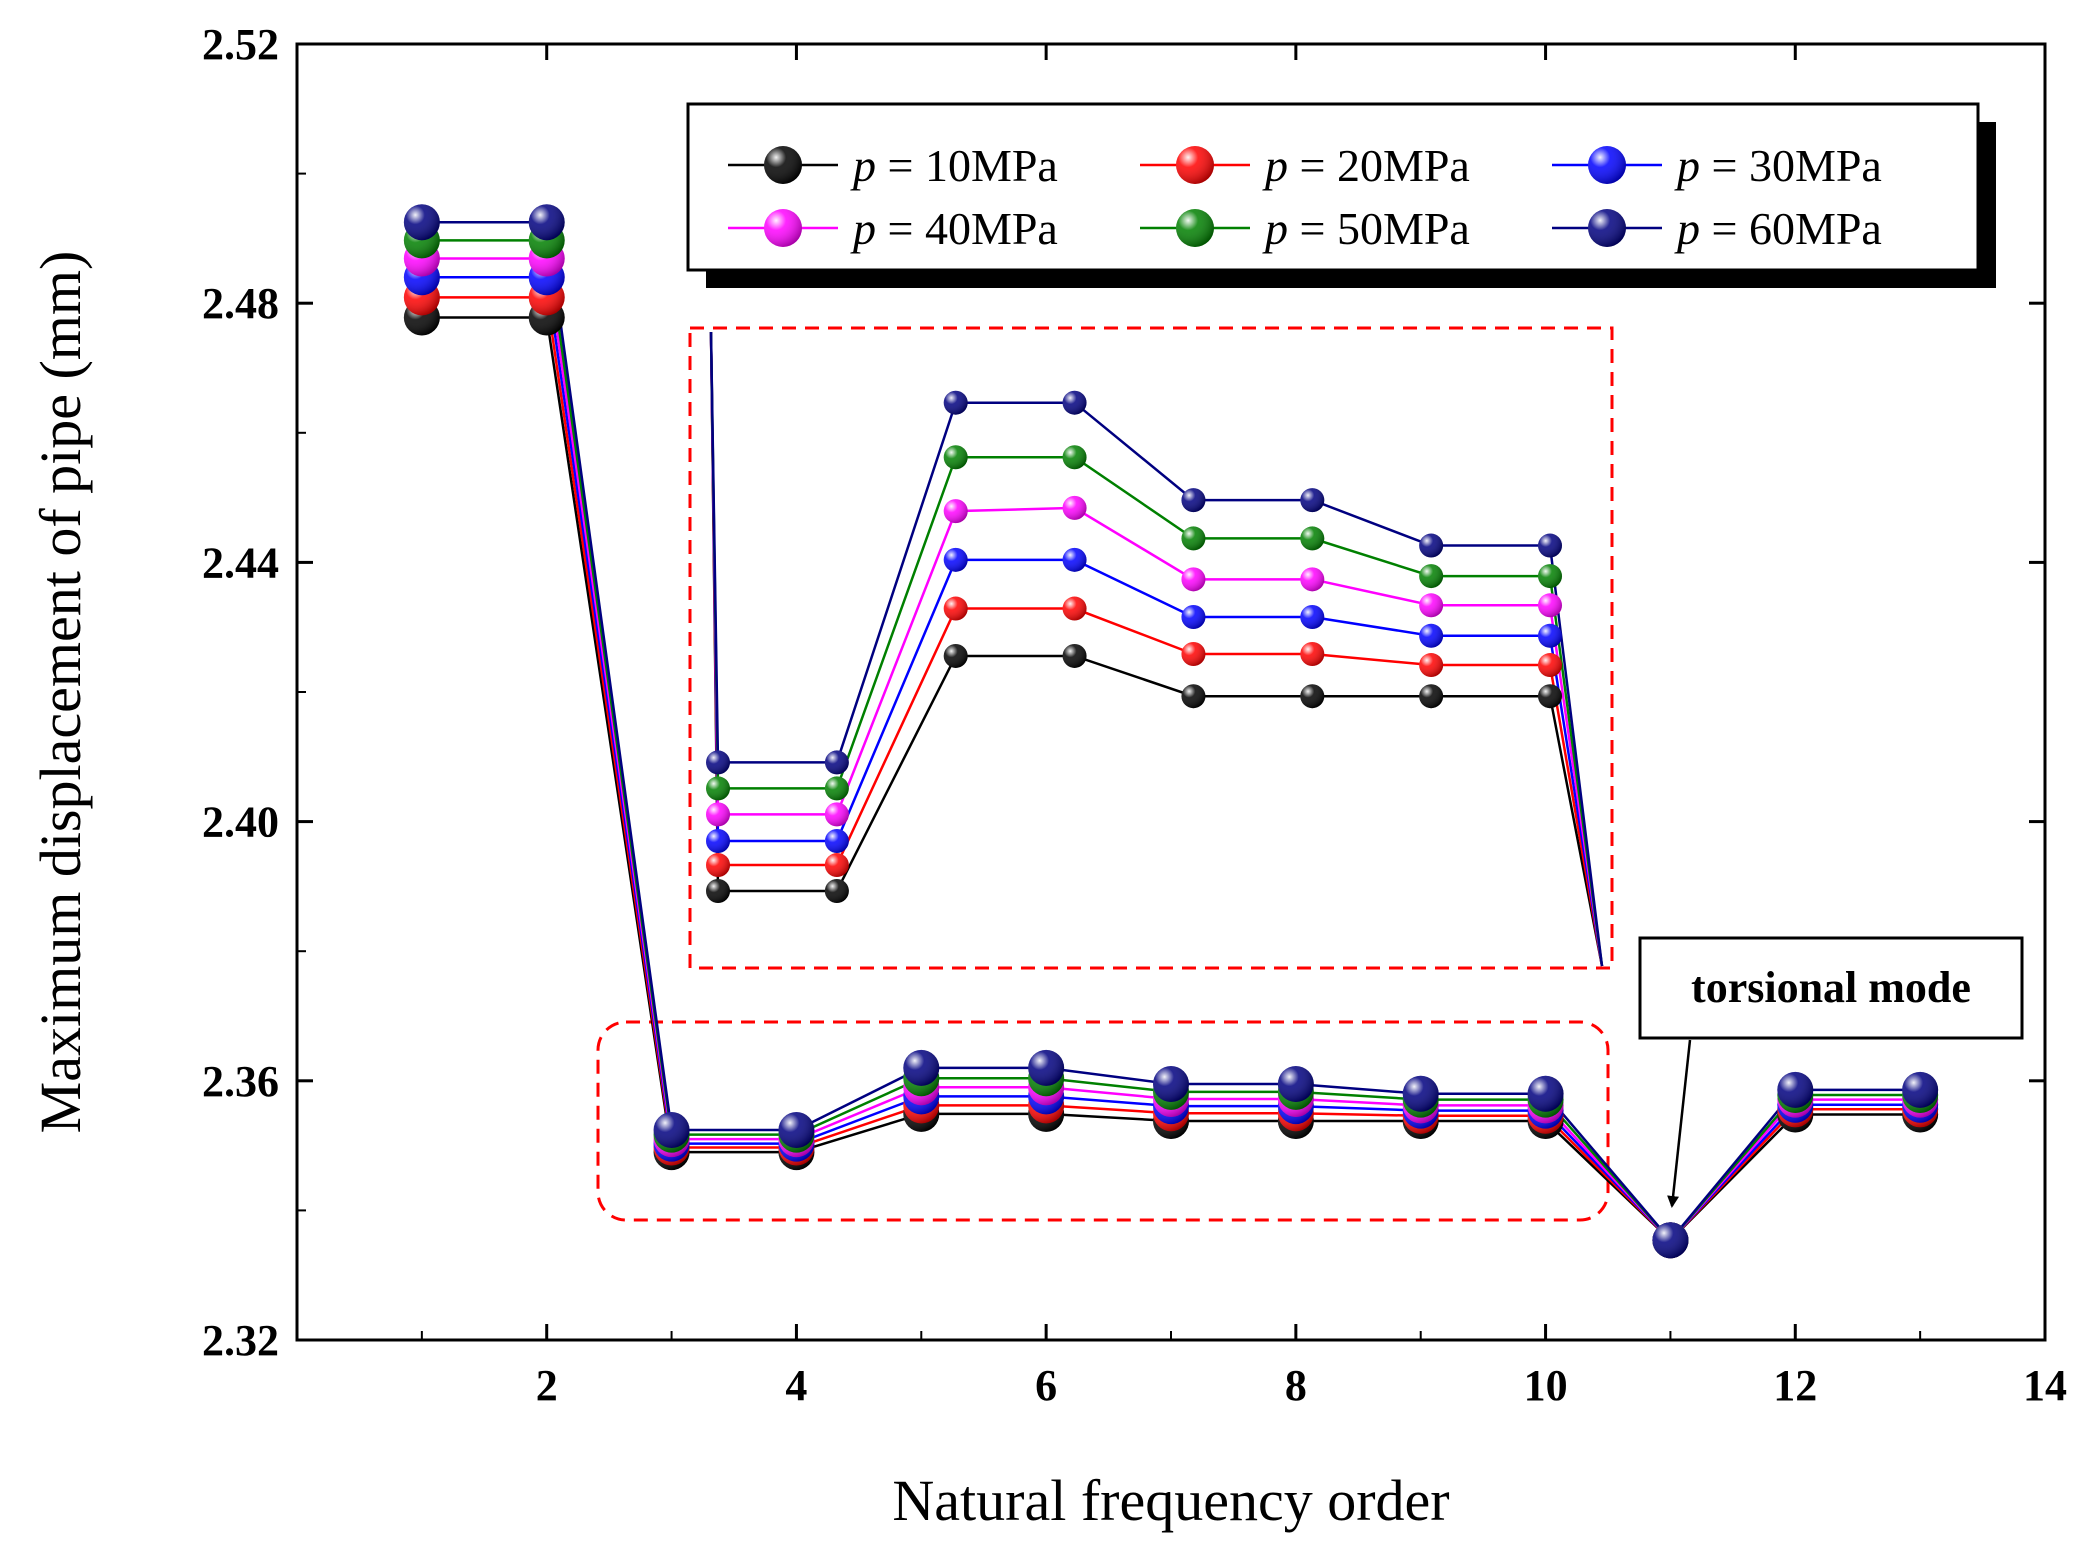 The height and width of the screenshot is (1560, 2086). I want to click on inset-point-s5-1-shine, so click(836, 762).